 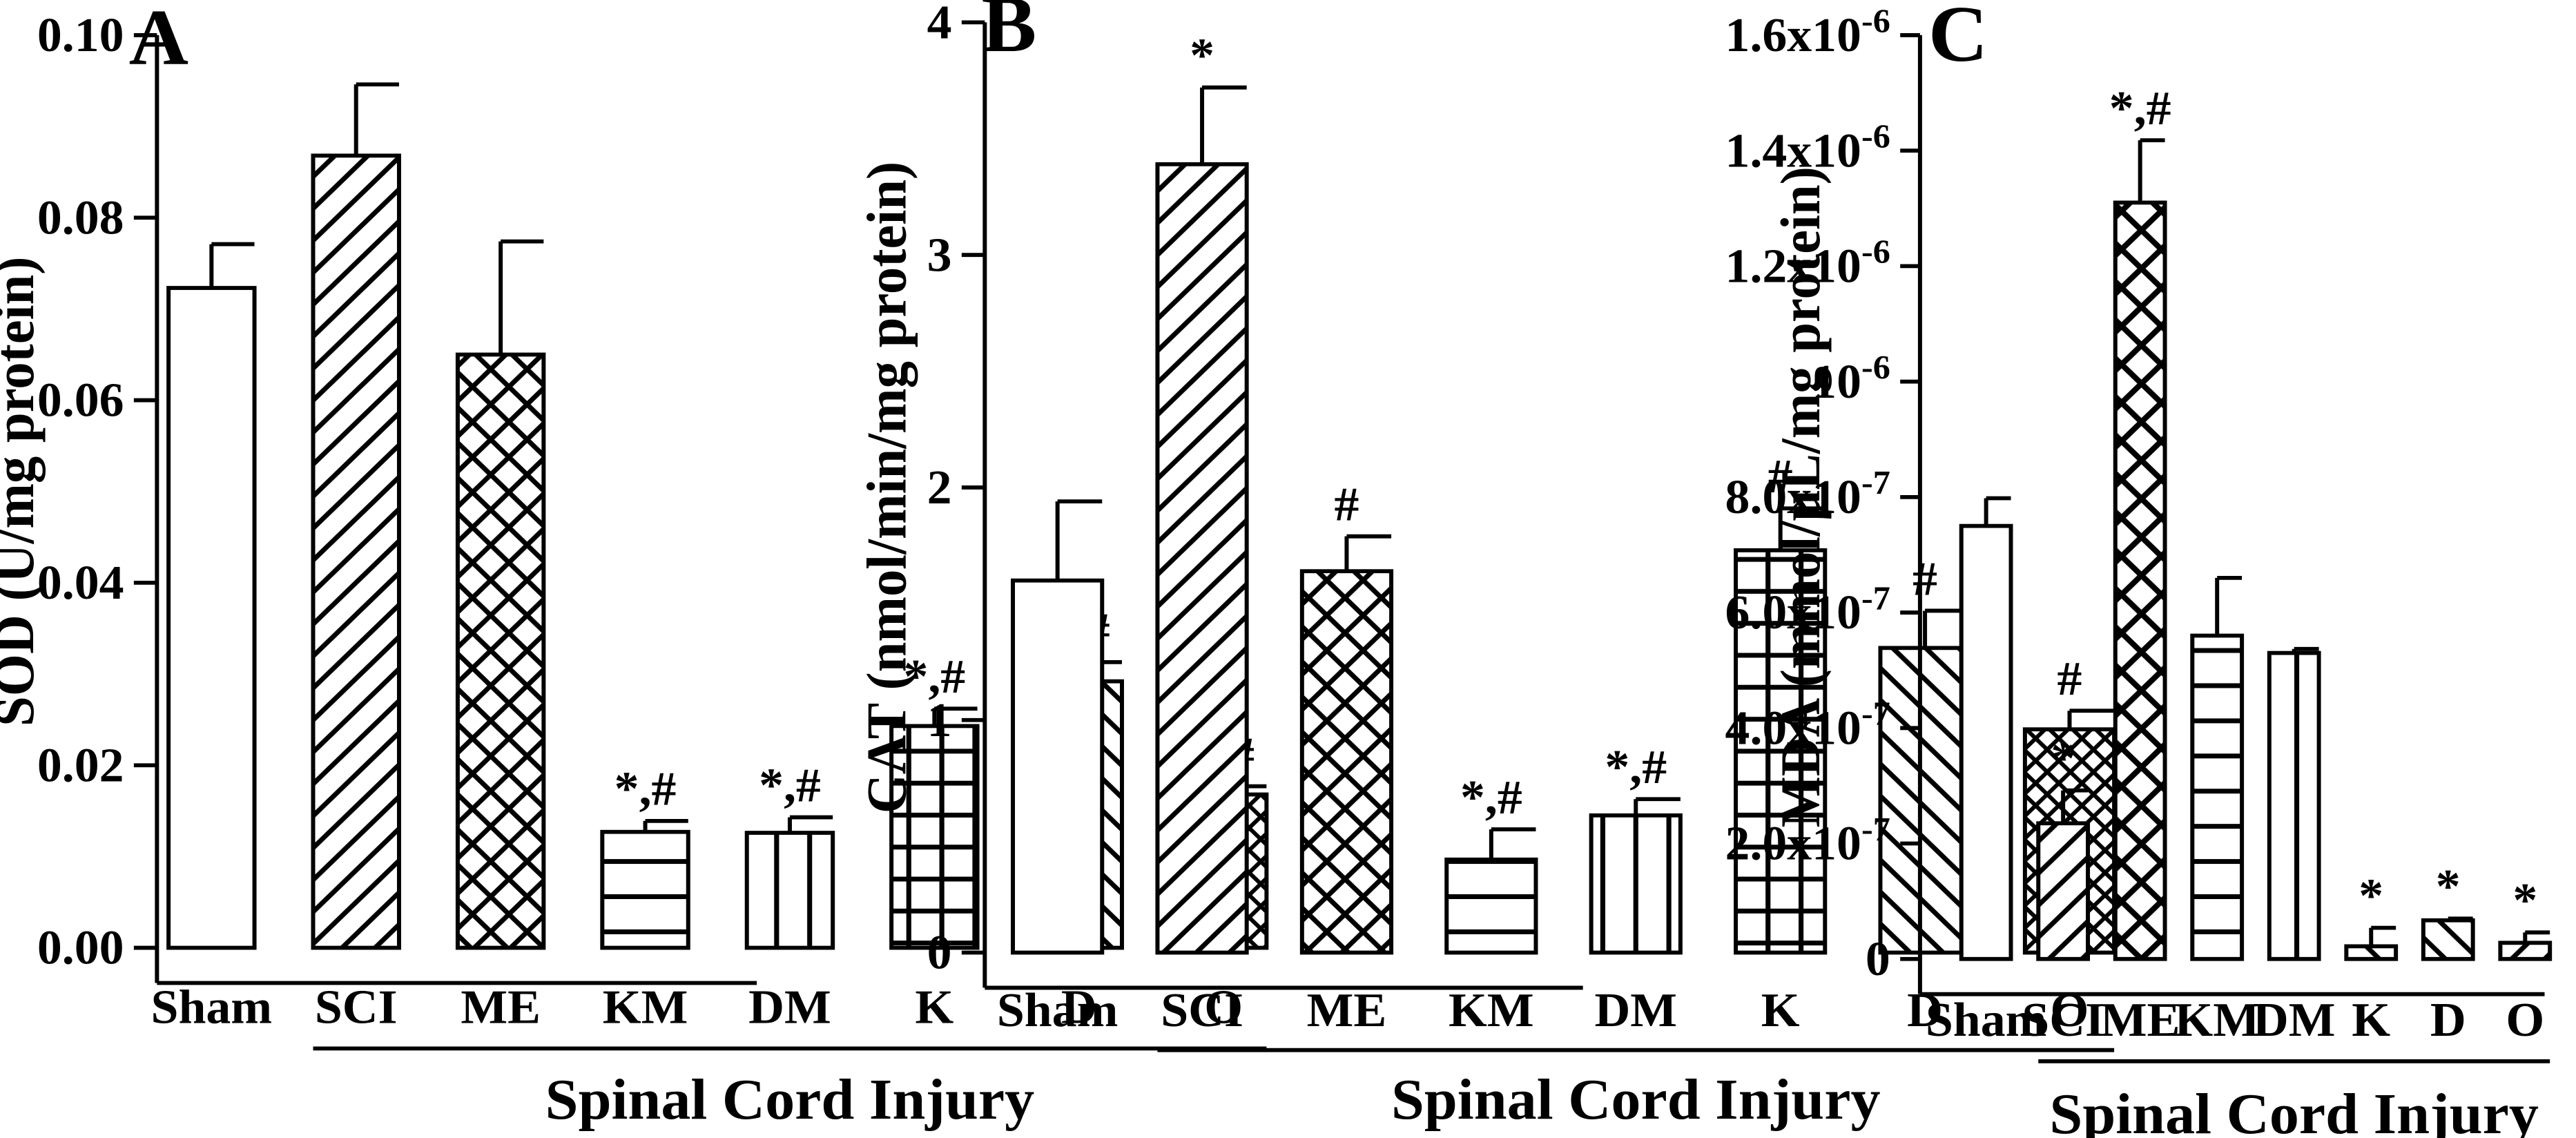 What do you see at coordinates (2525, 1020) in the screenshot?
I see `x-category-label: O` at bounding box center [2525, 1020].